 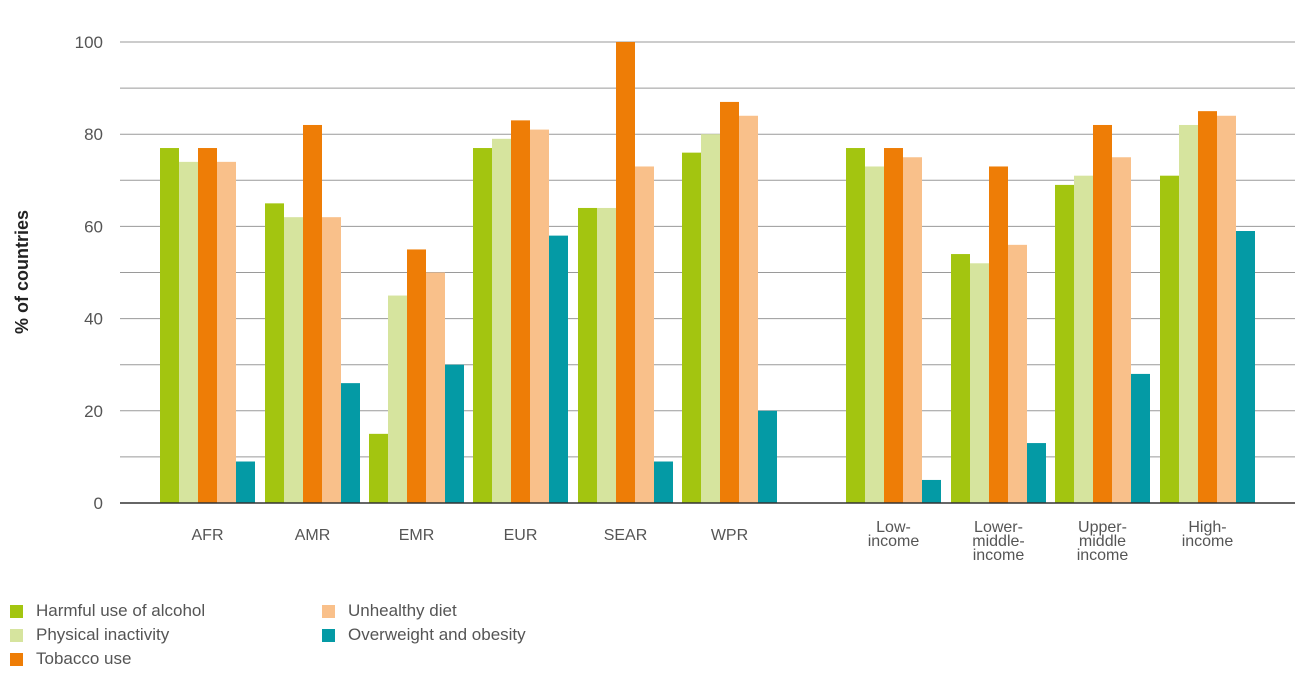 What do you see at coordinates (521, 535) in the screenshot?
I see `category-label: EUR` at bounding box center [521, 535].